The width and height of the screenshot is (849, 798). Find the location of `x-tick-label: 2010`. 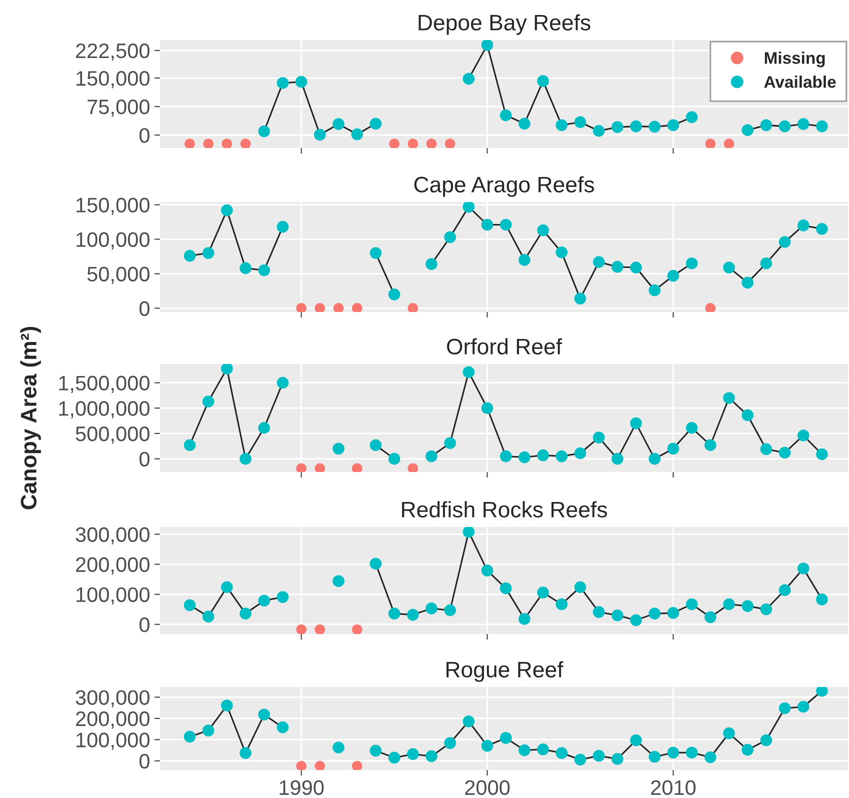

x-tick-label: 2010 is located at coordinates (673, 788).